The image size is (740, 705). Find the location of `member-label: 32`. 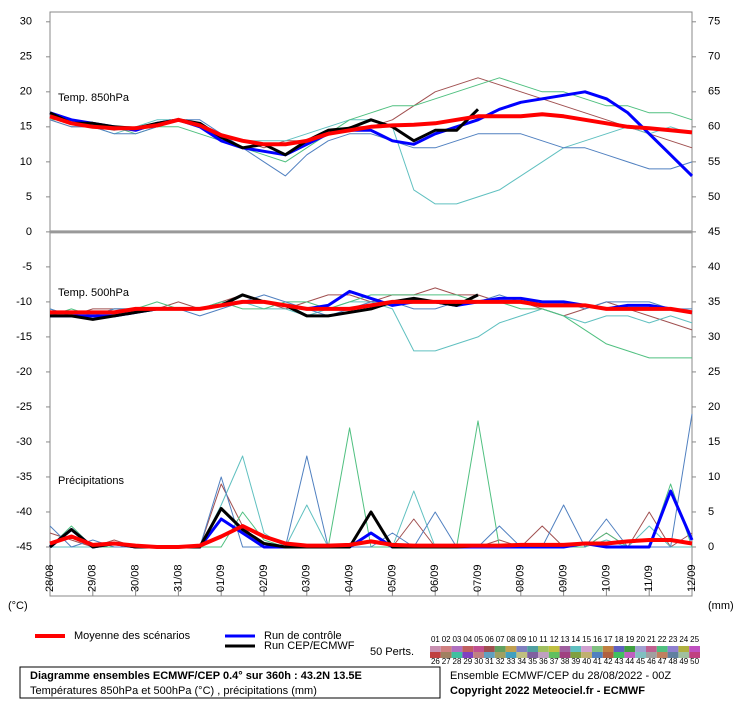

member-label: 32 is located at coordinates (500, 661).